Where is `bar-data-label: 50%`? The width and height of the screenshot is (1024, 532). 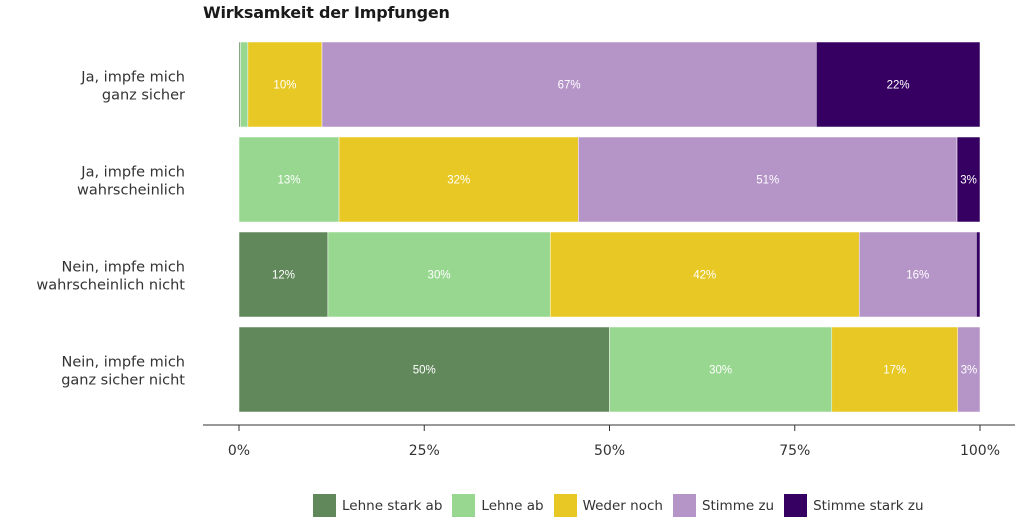
bar-data-label: 50% is located at coordinates (424, 371).